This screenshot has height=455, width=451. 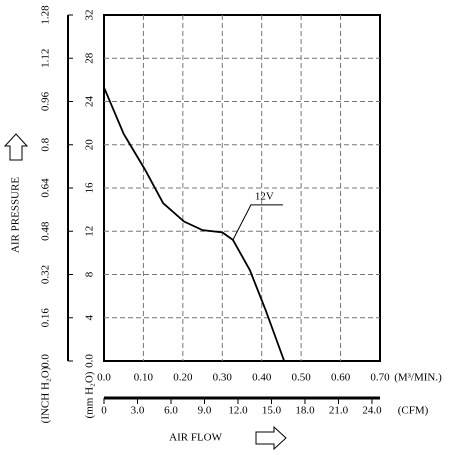 What do you see at coordinates (46, 144) in the screenshot?
I see `y2-tick-label: 0.8` at bounding box center [46, 144].